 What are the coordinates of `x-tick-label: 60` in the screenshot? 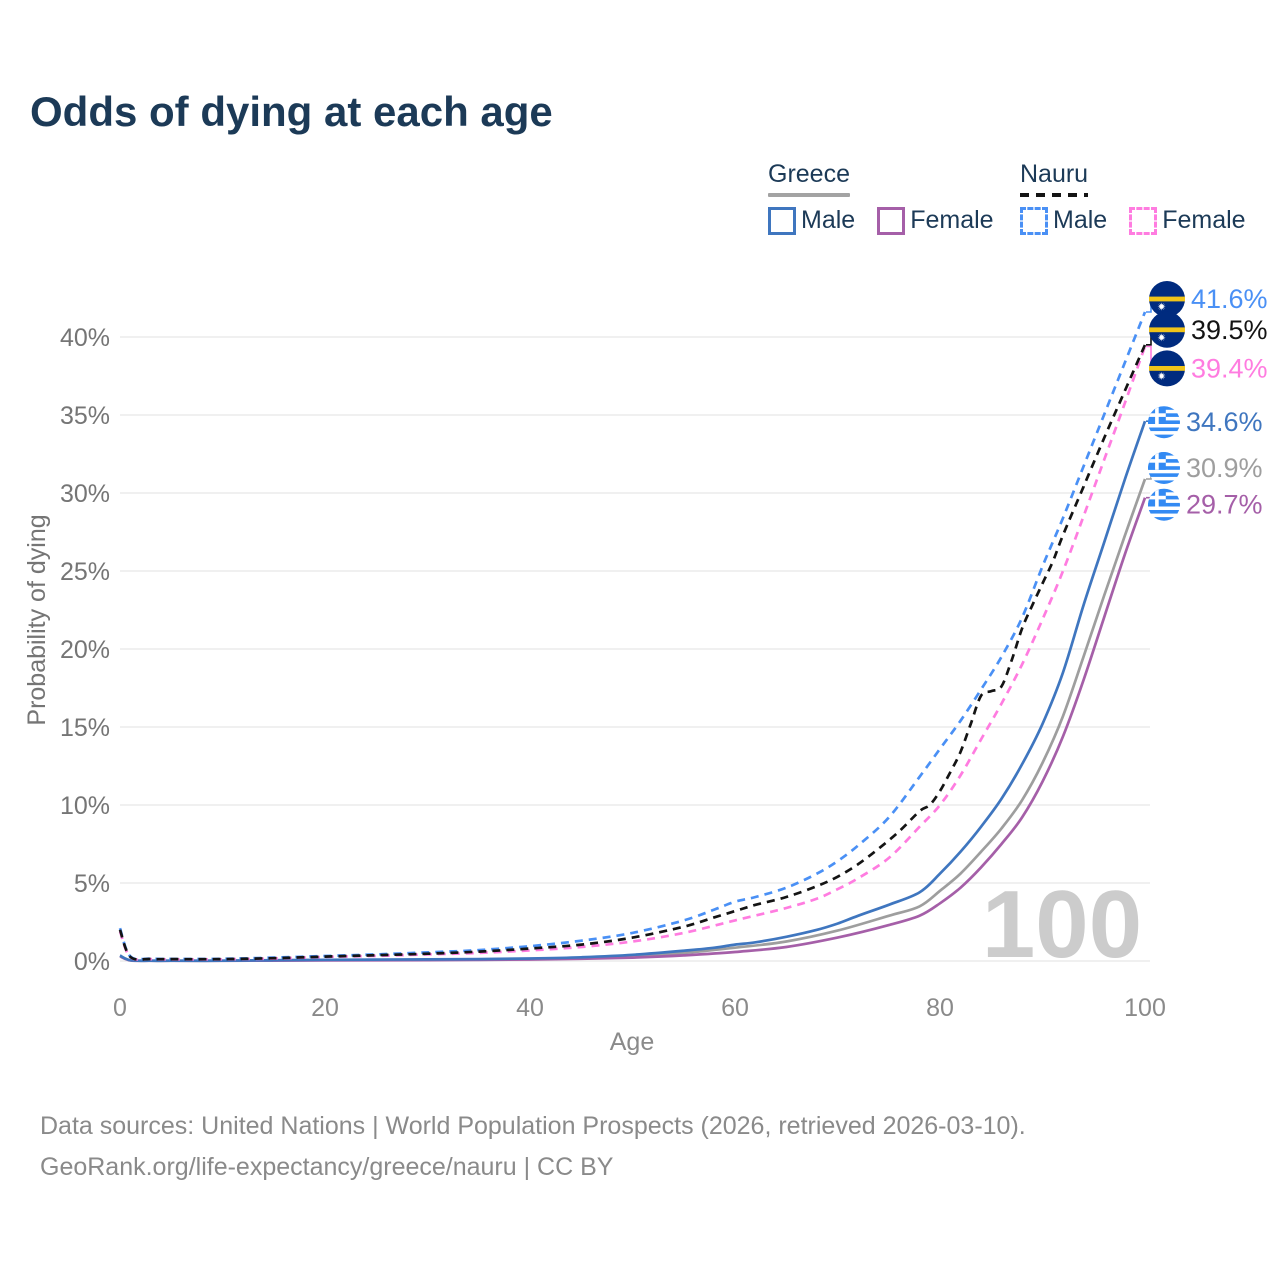 It's located at (735, 1008).